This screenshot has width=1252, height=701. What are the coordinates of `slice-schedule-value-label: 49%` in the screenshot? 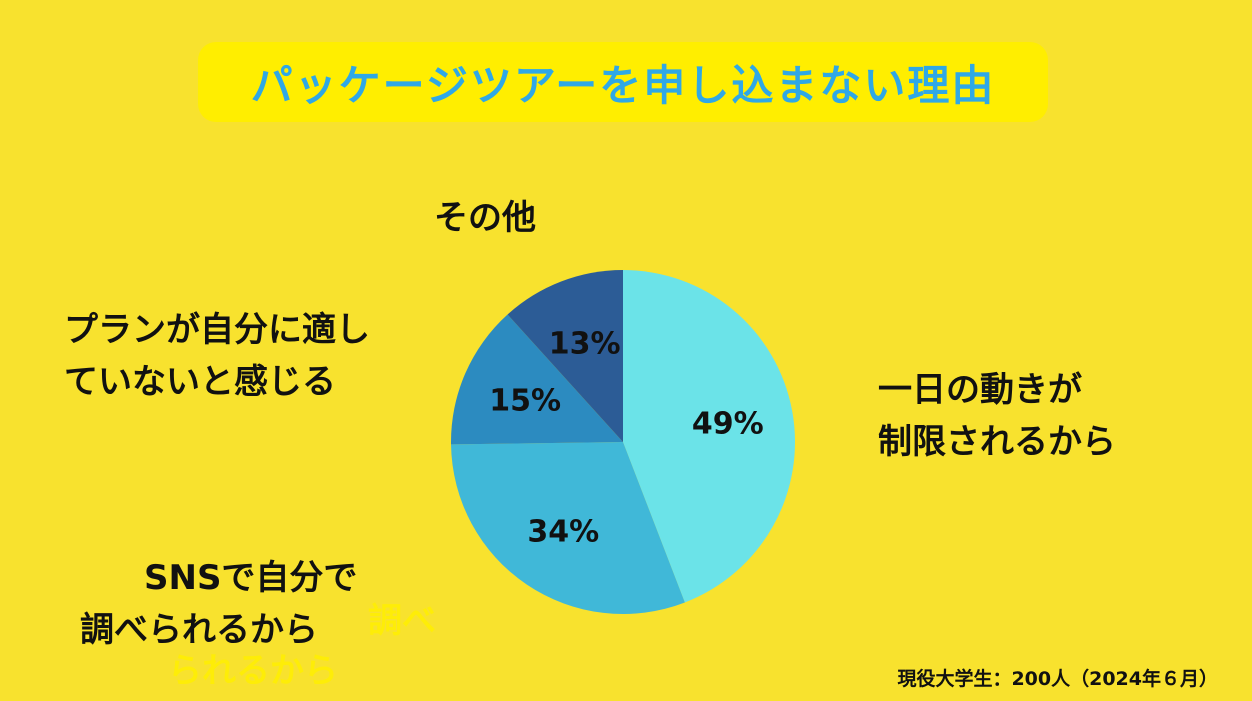 It's located at (728, 423).